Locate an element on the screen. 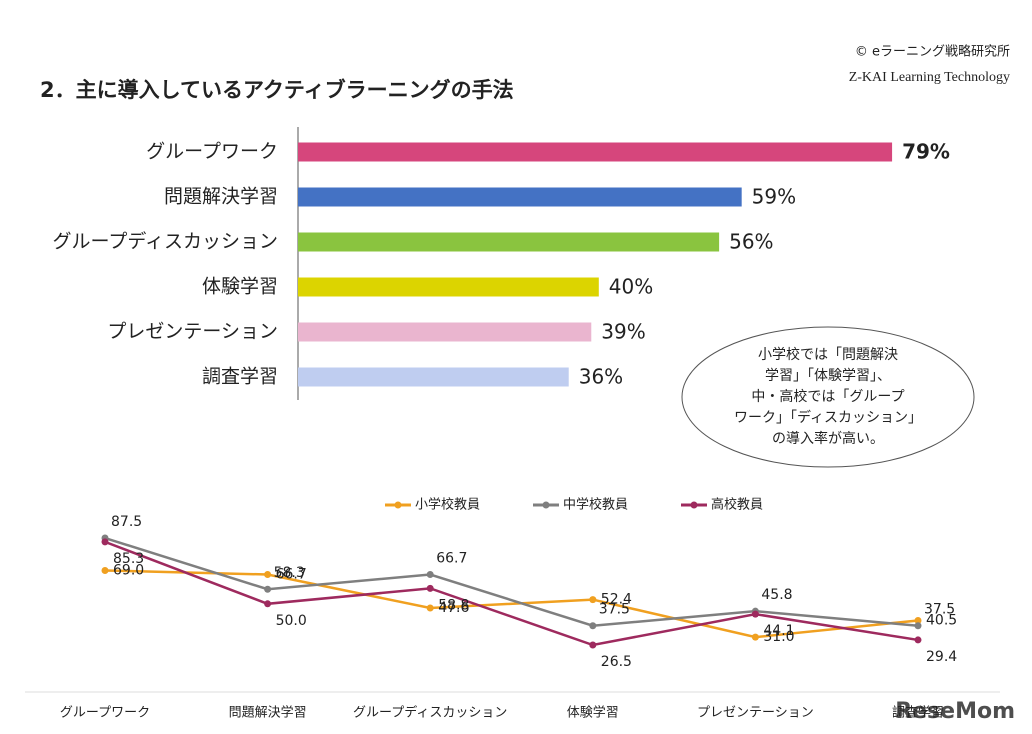 The width and height of the screenshot is (1032, 734). x-tick-label: プレゼンテーション is located at coordinates (755, 713).